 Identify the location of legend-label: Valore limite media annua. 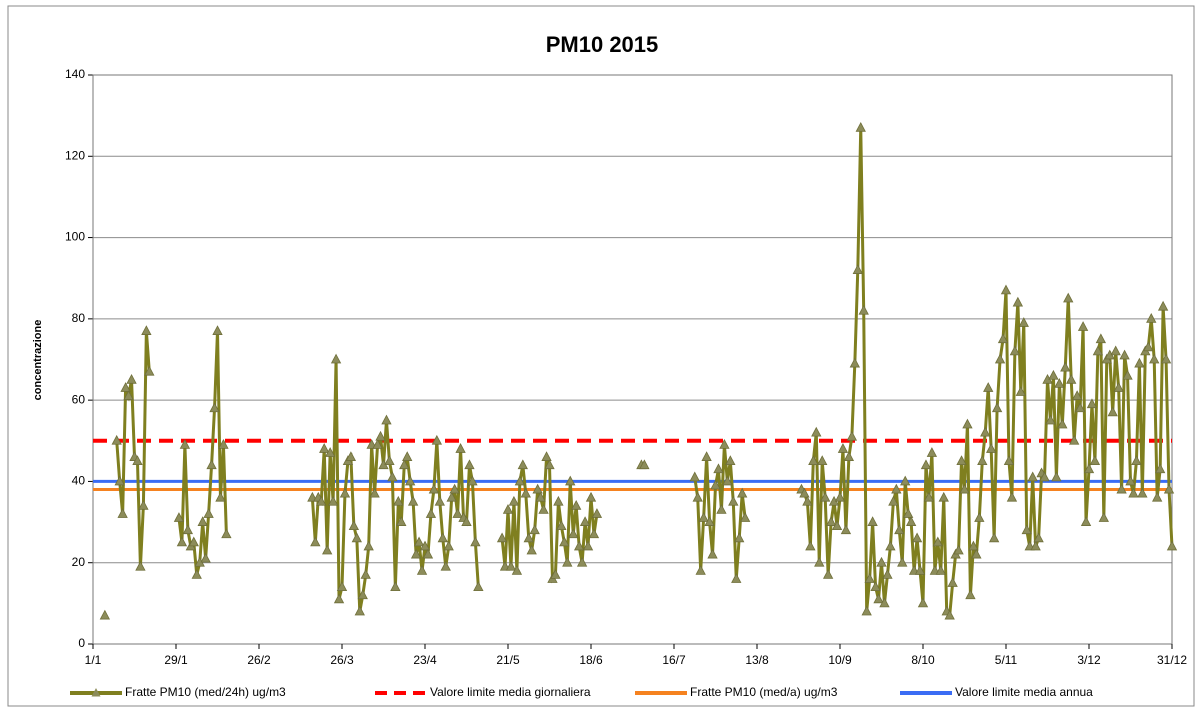
(1024, 692).